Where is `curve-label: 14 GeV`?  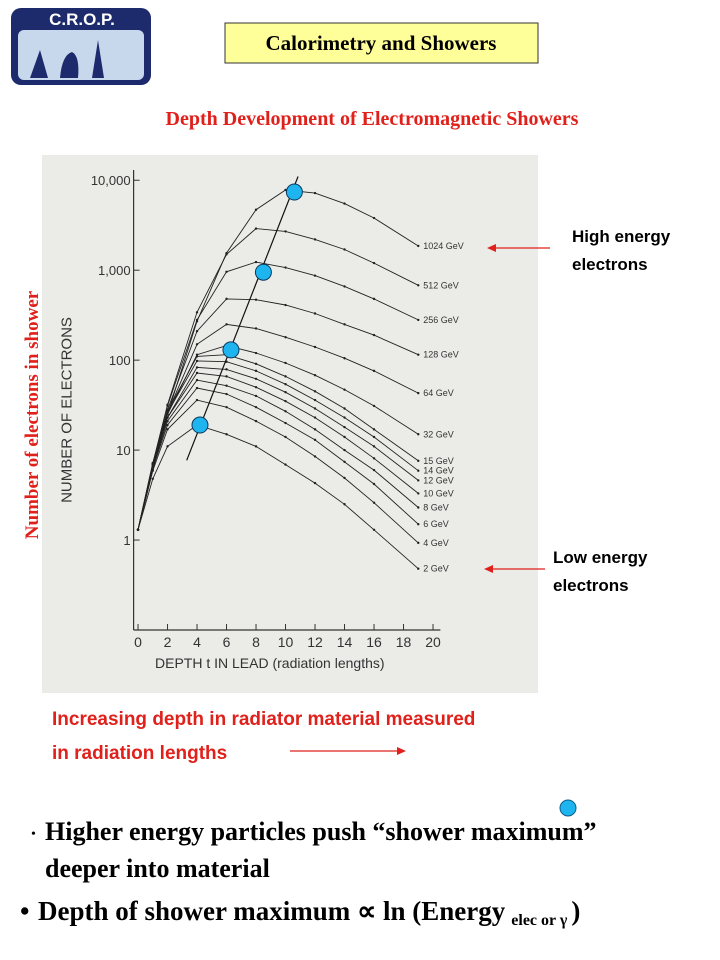 curve-label: 14 GeV is located at coordinates (438, 471).